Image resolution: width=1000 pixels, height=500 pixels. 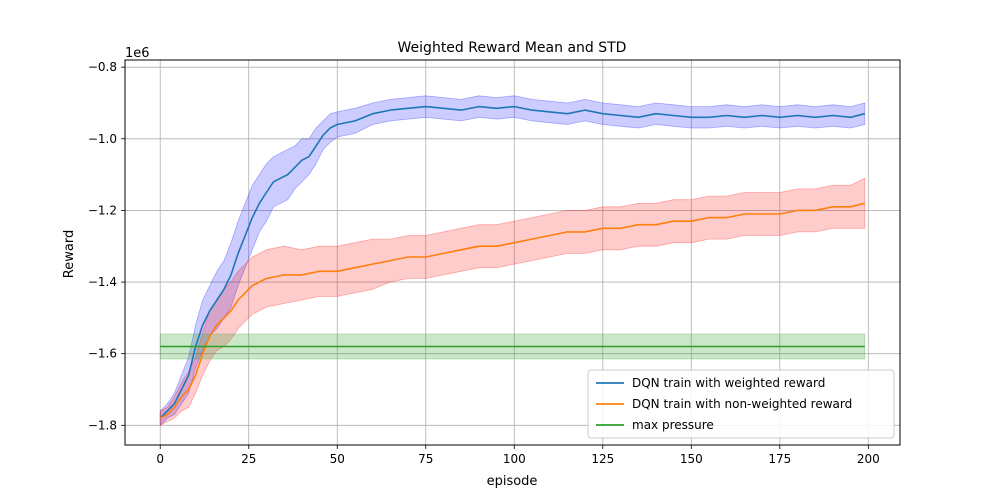 What do you see at coordinates (102, 67) in the screenshot?
I see `y-tick-label: −0.8` at bounding box center [102, 67].